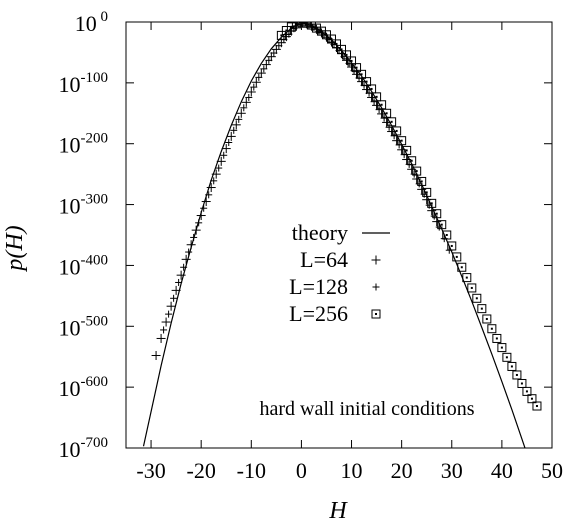 This screenshot has width=569, height=526. Describe the element at coordinates (402, 470) in the screenshot. I see `x-tick-label: 20` at that location.